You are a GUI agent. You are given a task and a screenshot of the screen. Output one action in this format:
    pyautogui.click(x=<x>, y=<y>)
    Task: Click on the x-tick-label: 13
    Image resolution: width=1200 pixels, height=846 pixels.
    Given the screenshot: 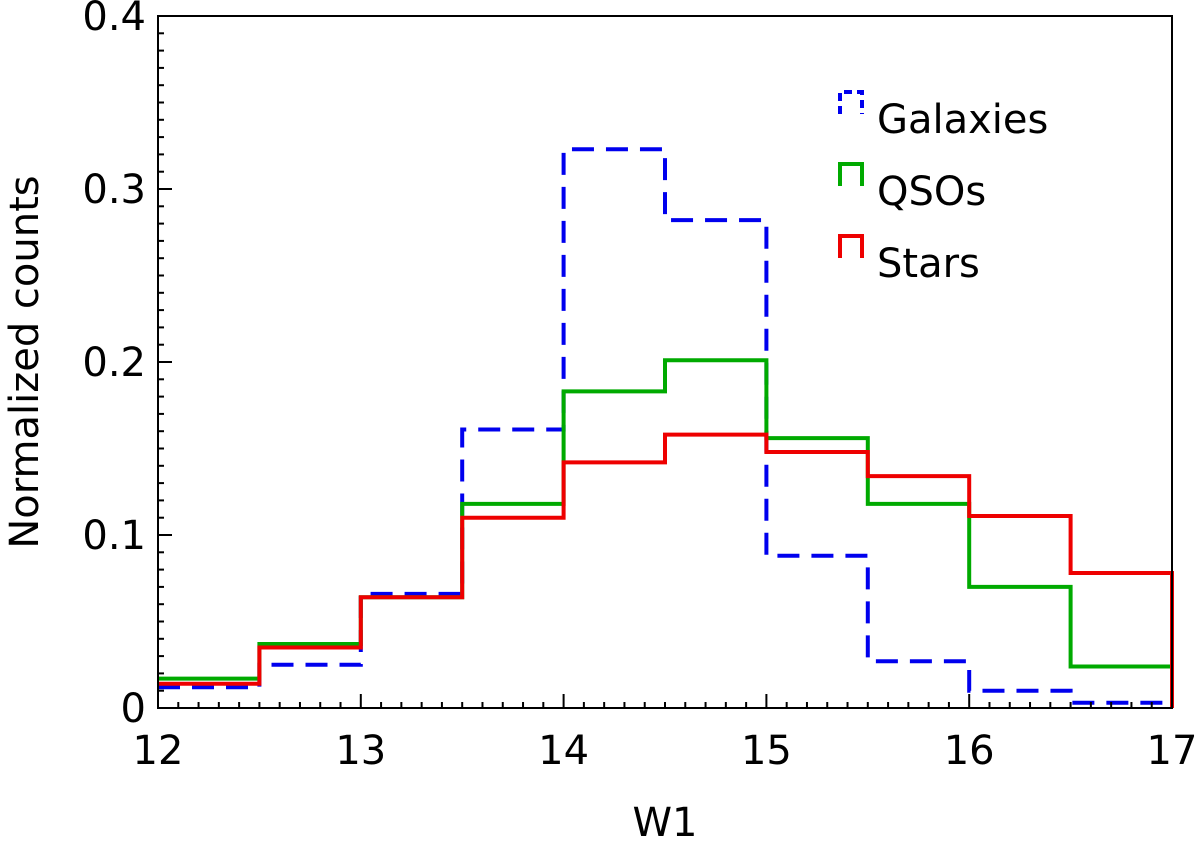 What is the action you would take?
    pyautogui.click(x=360, y=751)
    